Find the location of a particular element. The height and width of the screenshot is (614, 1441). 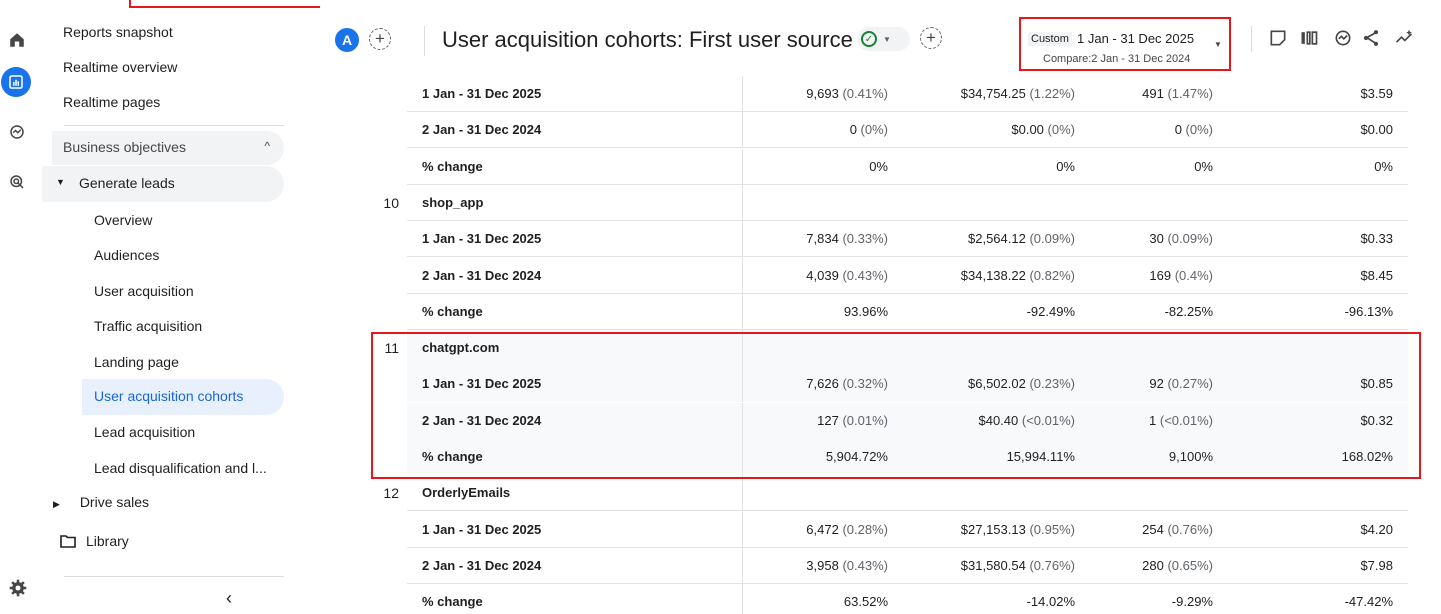

row-label: chatgpt.com is located at coordinates (575, 348).